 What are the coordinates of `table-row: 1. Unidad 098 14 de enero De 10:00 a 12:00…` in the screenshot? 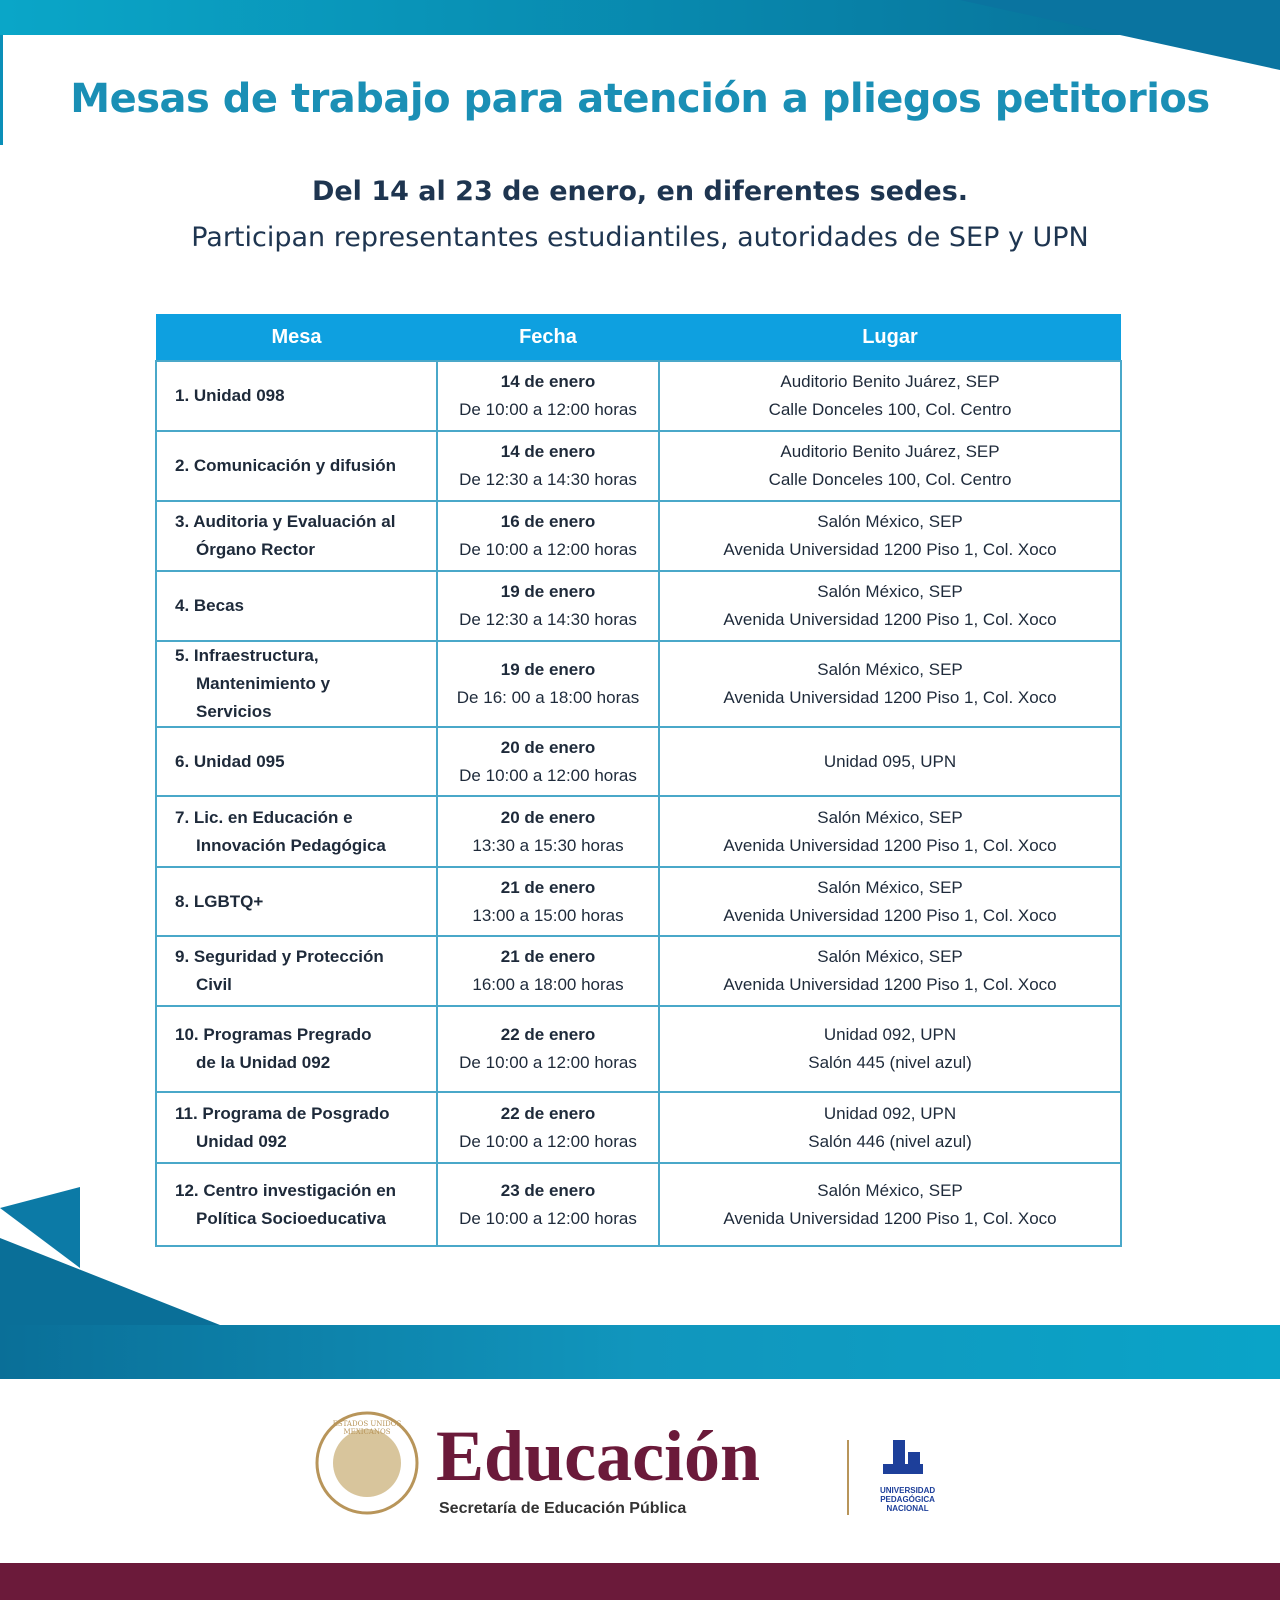 It's located at (638, 396).